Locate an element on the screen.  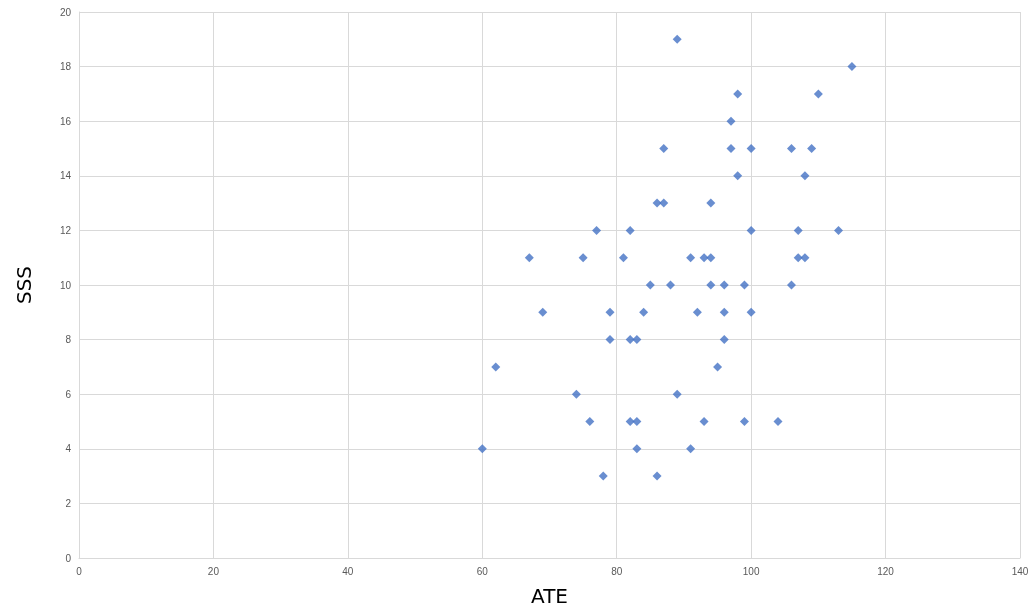
y-tick-label: 2 is located at coordinates (68, 503).